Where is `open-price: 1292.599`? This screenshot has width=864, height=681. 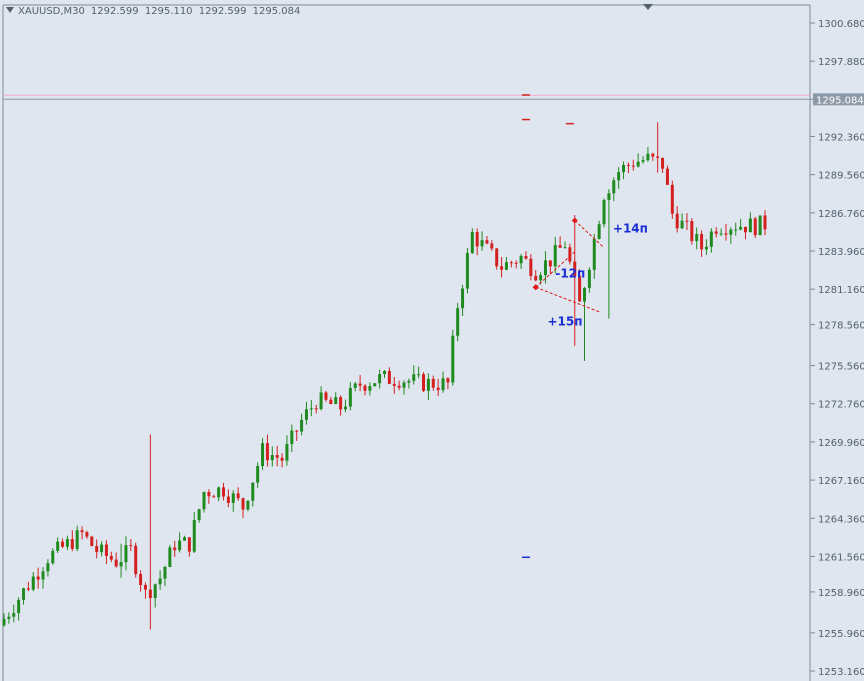 open-price: 1292.599 is located at coordinates (114, 11).